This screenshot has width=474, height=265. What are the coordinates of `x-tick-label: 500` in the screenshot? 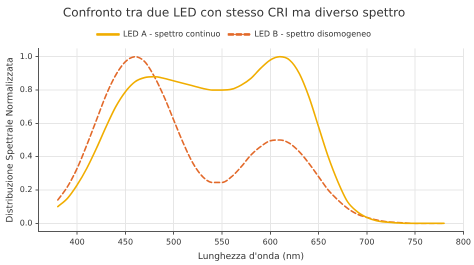 It's located at (174, 241).